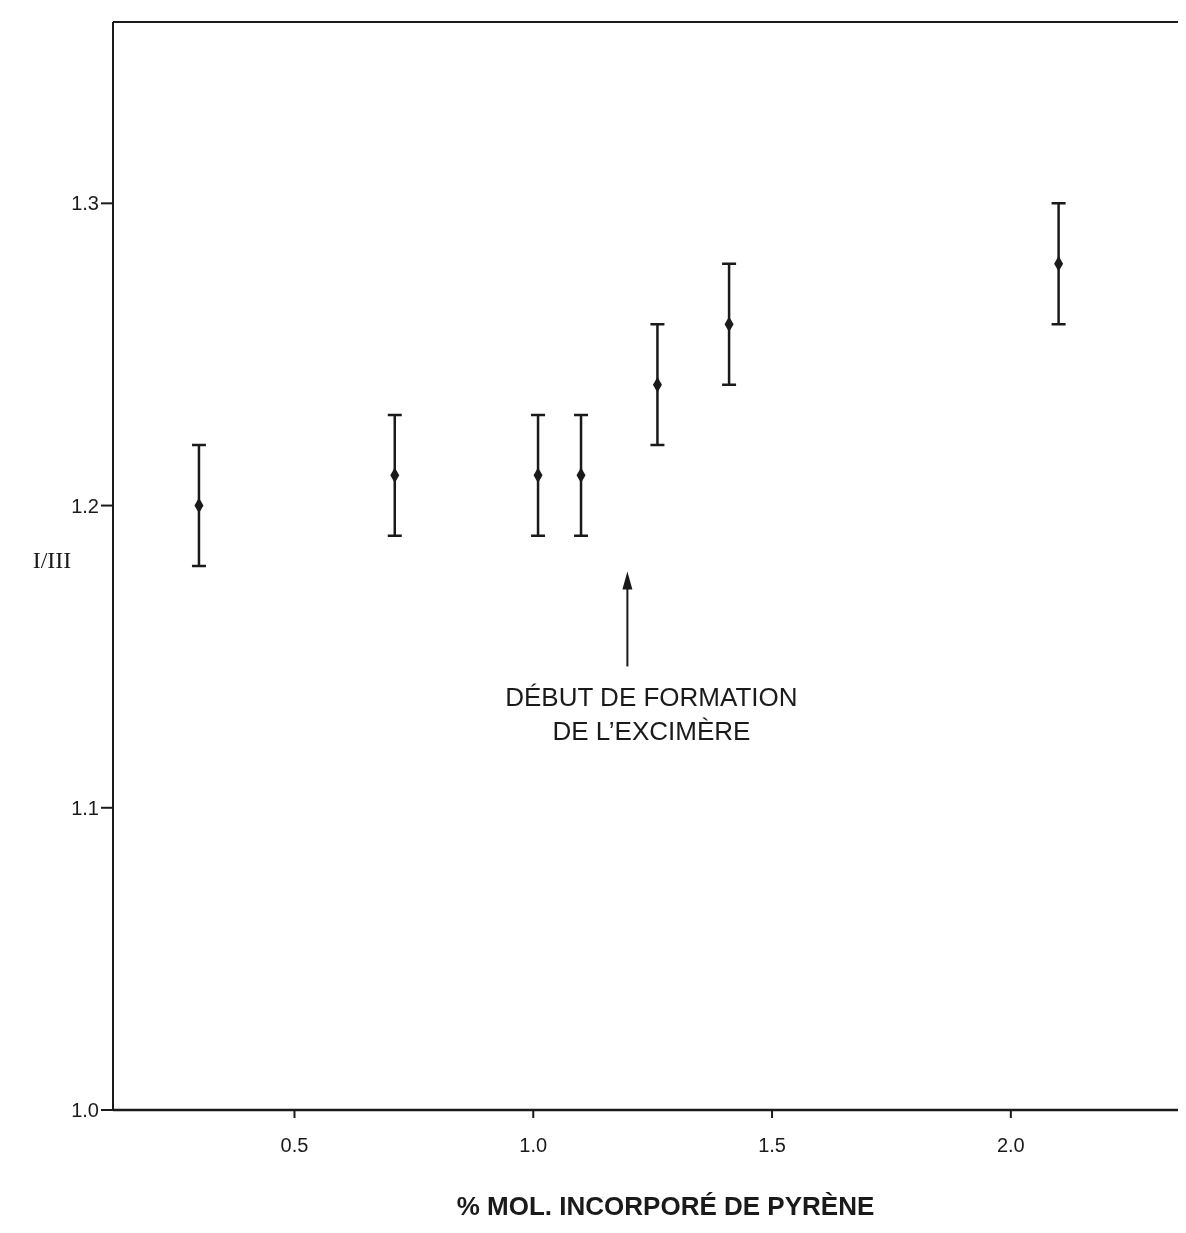 The width and height of the screenshot is (1186, 1233). Describe the element at coordinates (85, 203) in the screenshot. I see `y-tick-label: 1.3` at that location.